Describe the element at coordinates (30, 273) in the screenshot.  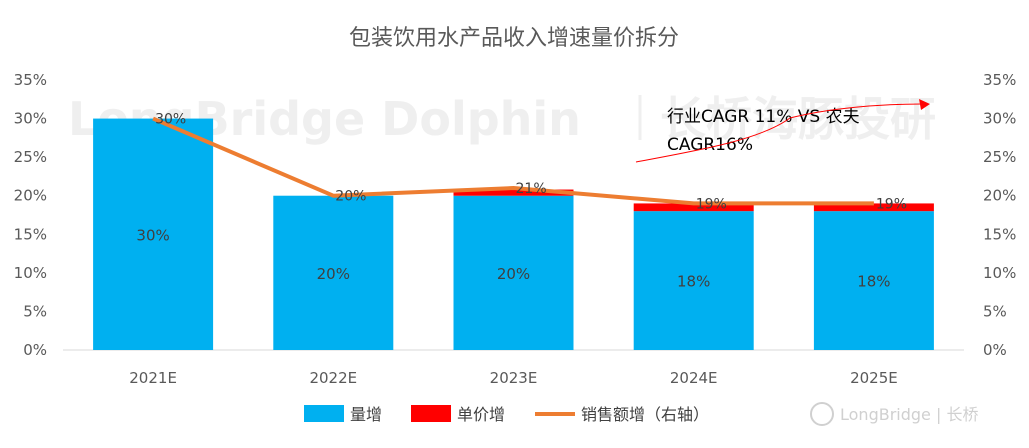
I see `y-tick-label: 10%` at that location.